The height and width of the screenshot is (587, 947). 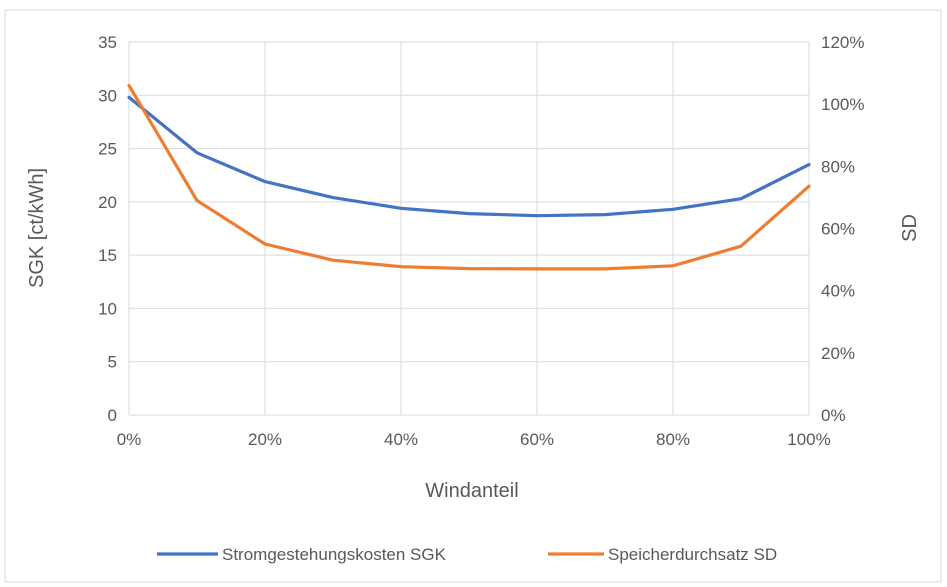 I want to click on y2-tick-label: 80%, so click(x=838, y=166).